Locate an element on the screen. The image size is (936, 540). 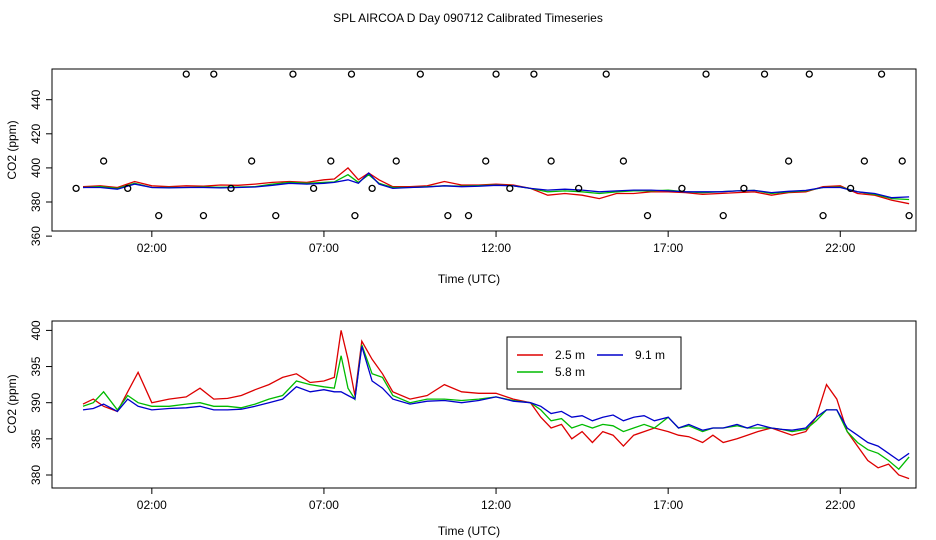
top-x-tick-label: 17:00 is located at coordinates (668, 248).